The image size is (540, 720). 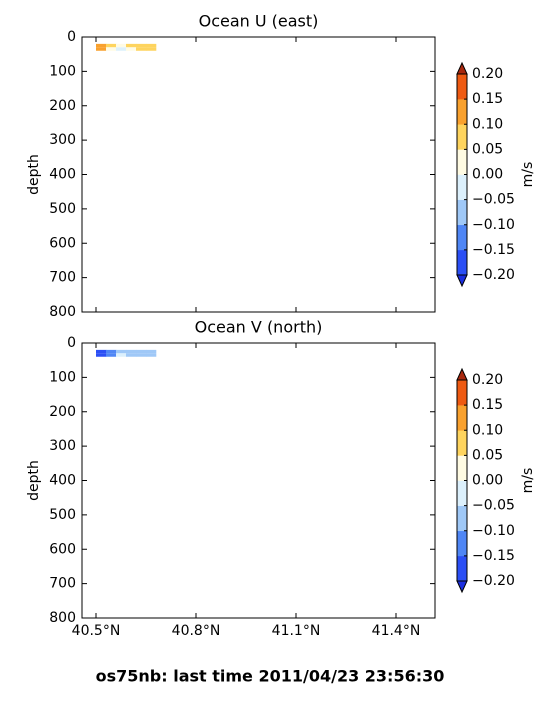 What do you see at coordinates (259, 21) in the screenshot?
I see `panel-title: Ocean U (east)` at bounding box center [259, 21].